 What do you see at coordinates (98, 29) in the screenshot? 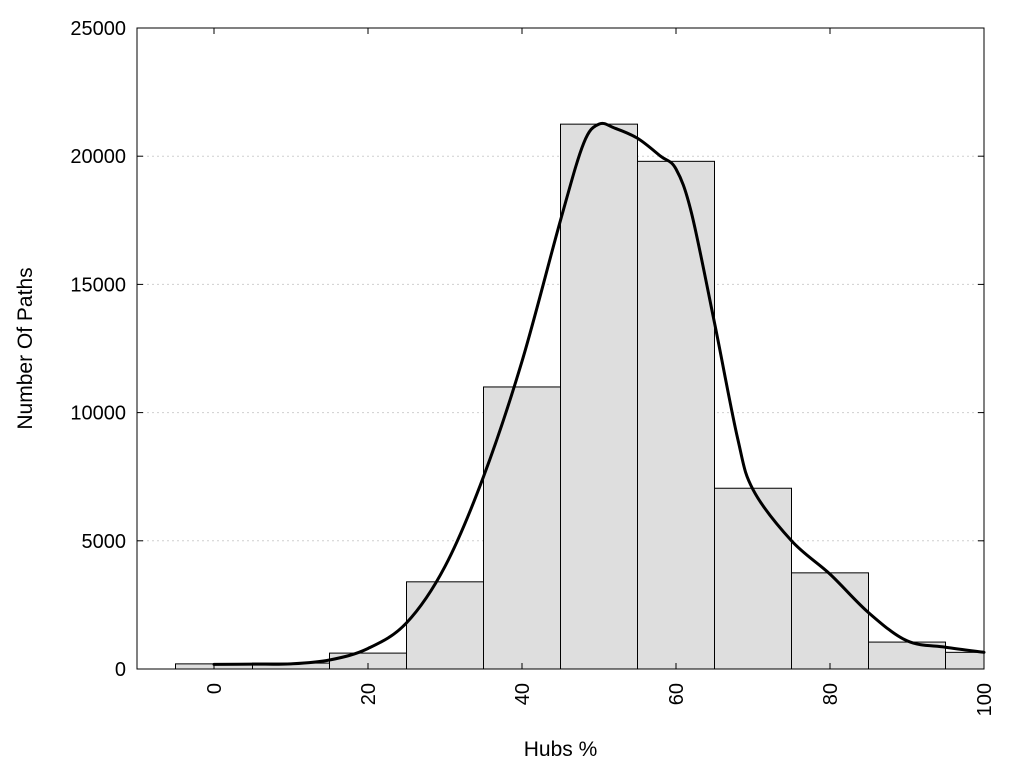
I see `y-tick-label: 25000` at bounding box center [98, 29].